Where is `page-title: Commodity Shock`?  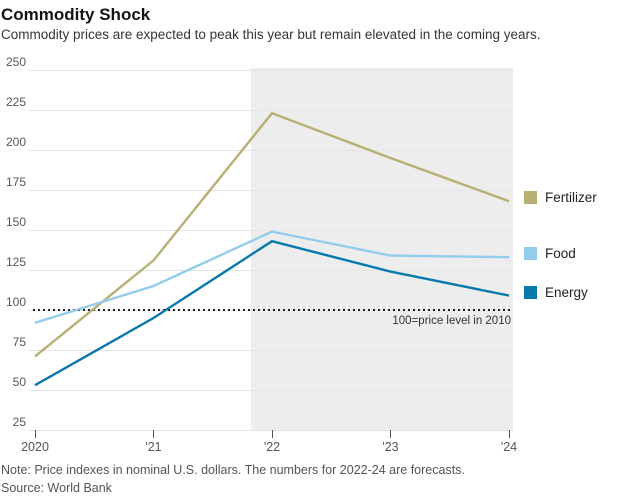 page-title: Commodity Shock is located at coordinates (76, 14).